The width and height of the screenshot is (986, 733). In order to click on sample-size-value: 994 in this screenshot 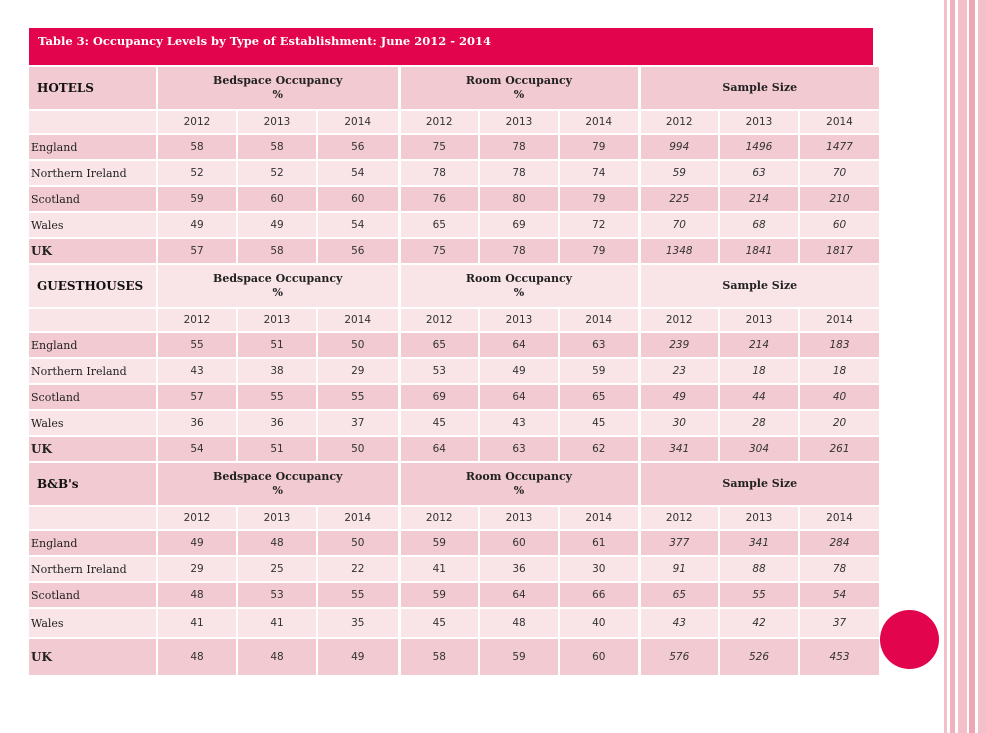, I will do `click(679, 147)`.